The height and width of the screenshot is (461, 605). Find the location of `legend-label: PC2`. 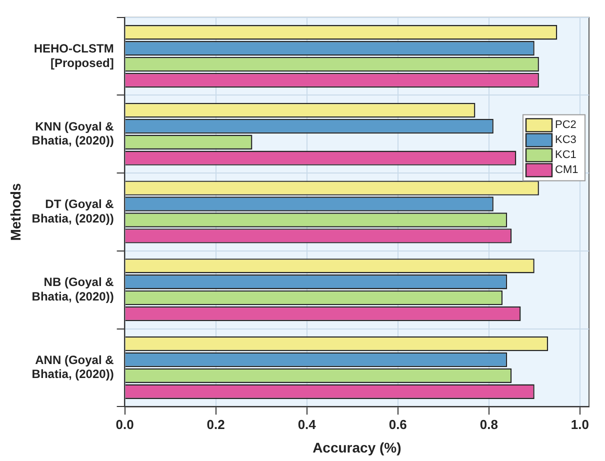

legend-label: PC2 is located at coordinates (565, 125).